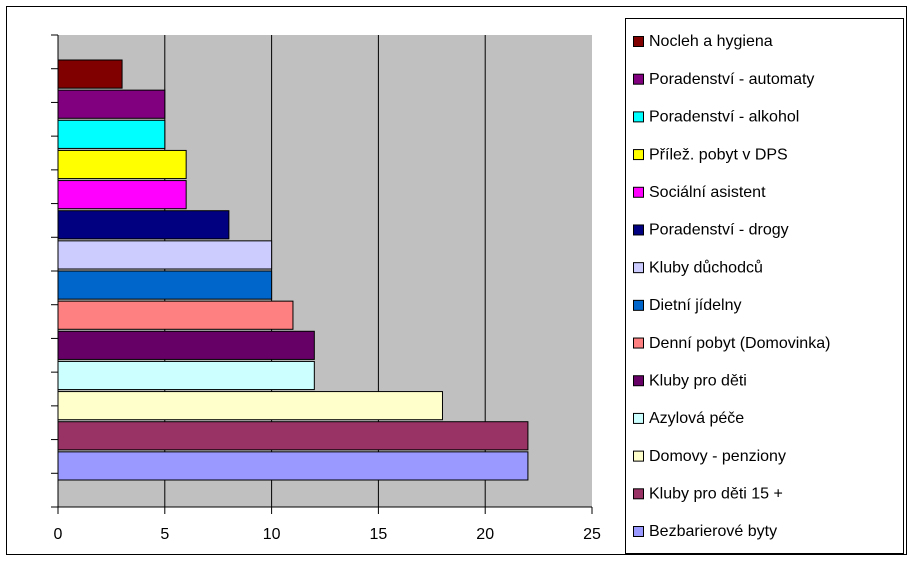 This screenshot has height=567, width=909. I want to click on x-tick-label: 25, so click(592, 534).